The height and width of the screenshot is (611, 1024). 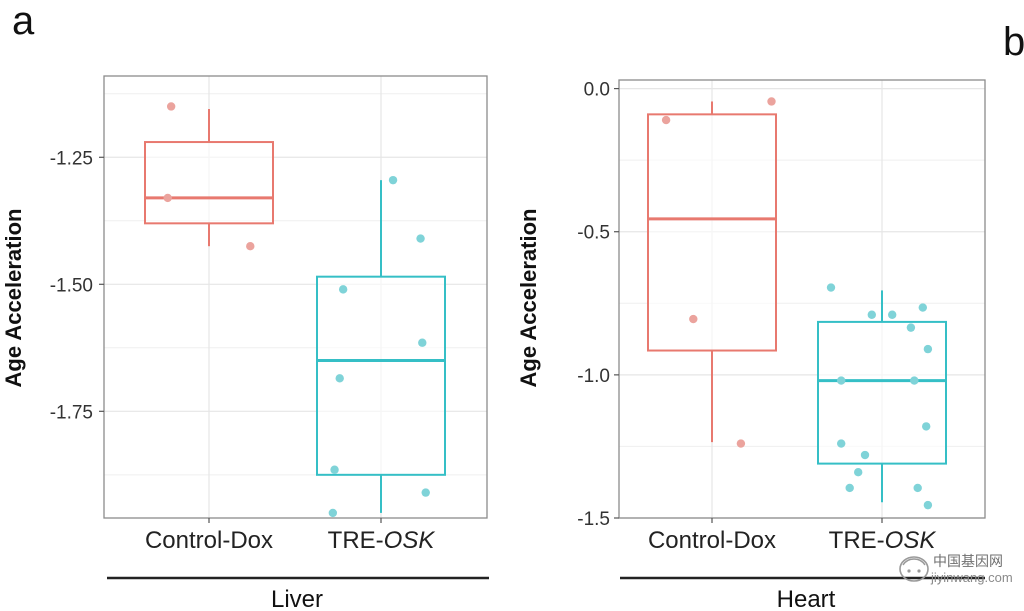 What do you see at coordinates (71, 412) in the screenshot?
I see `y-tick-label: -1.75` at bounding box center [71, 412].